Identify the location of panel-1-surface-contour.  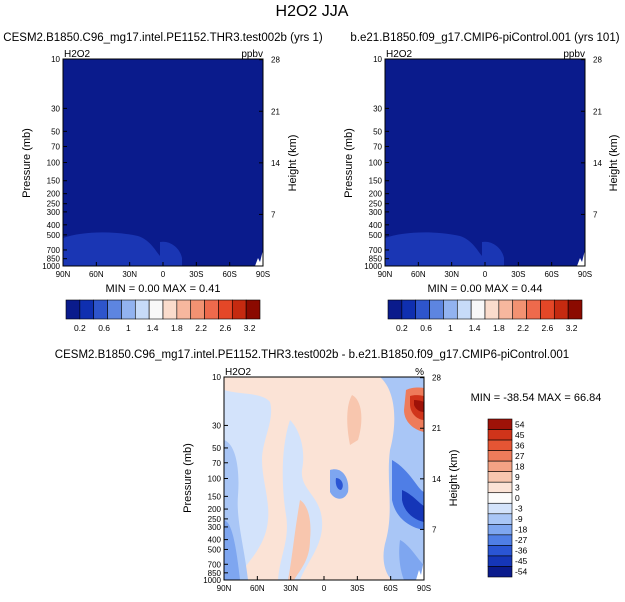
(171, 253).